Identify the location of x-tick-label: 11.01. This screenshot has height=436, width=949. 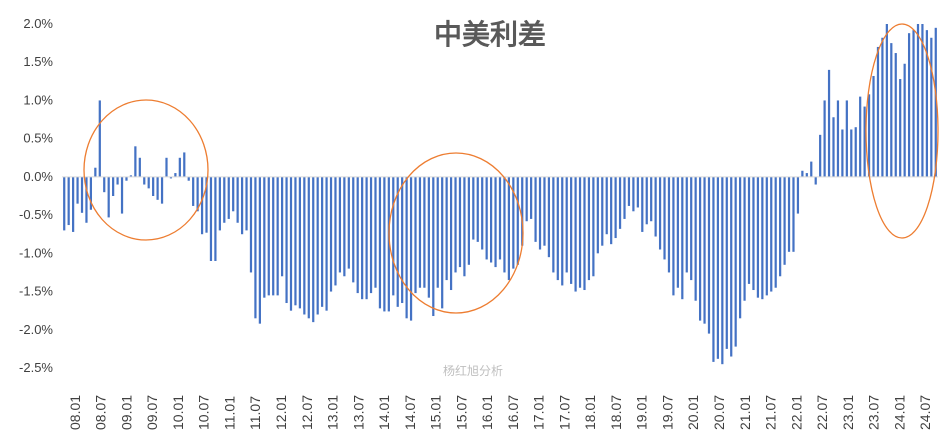
(230, 413).